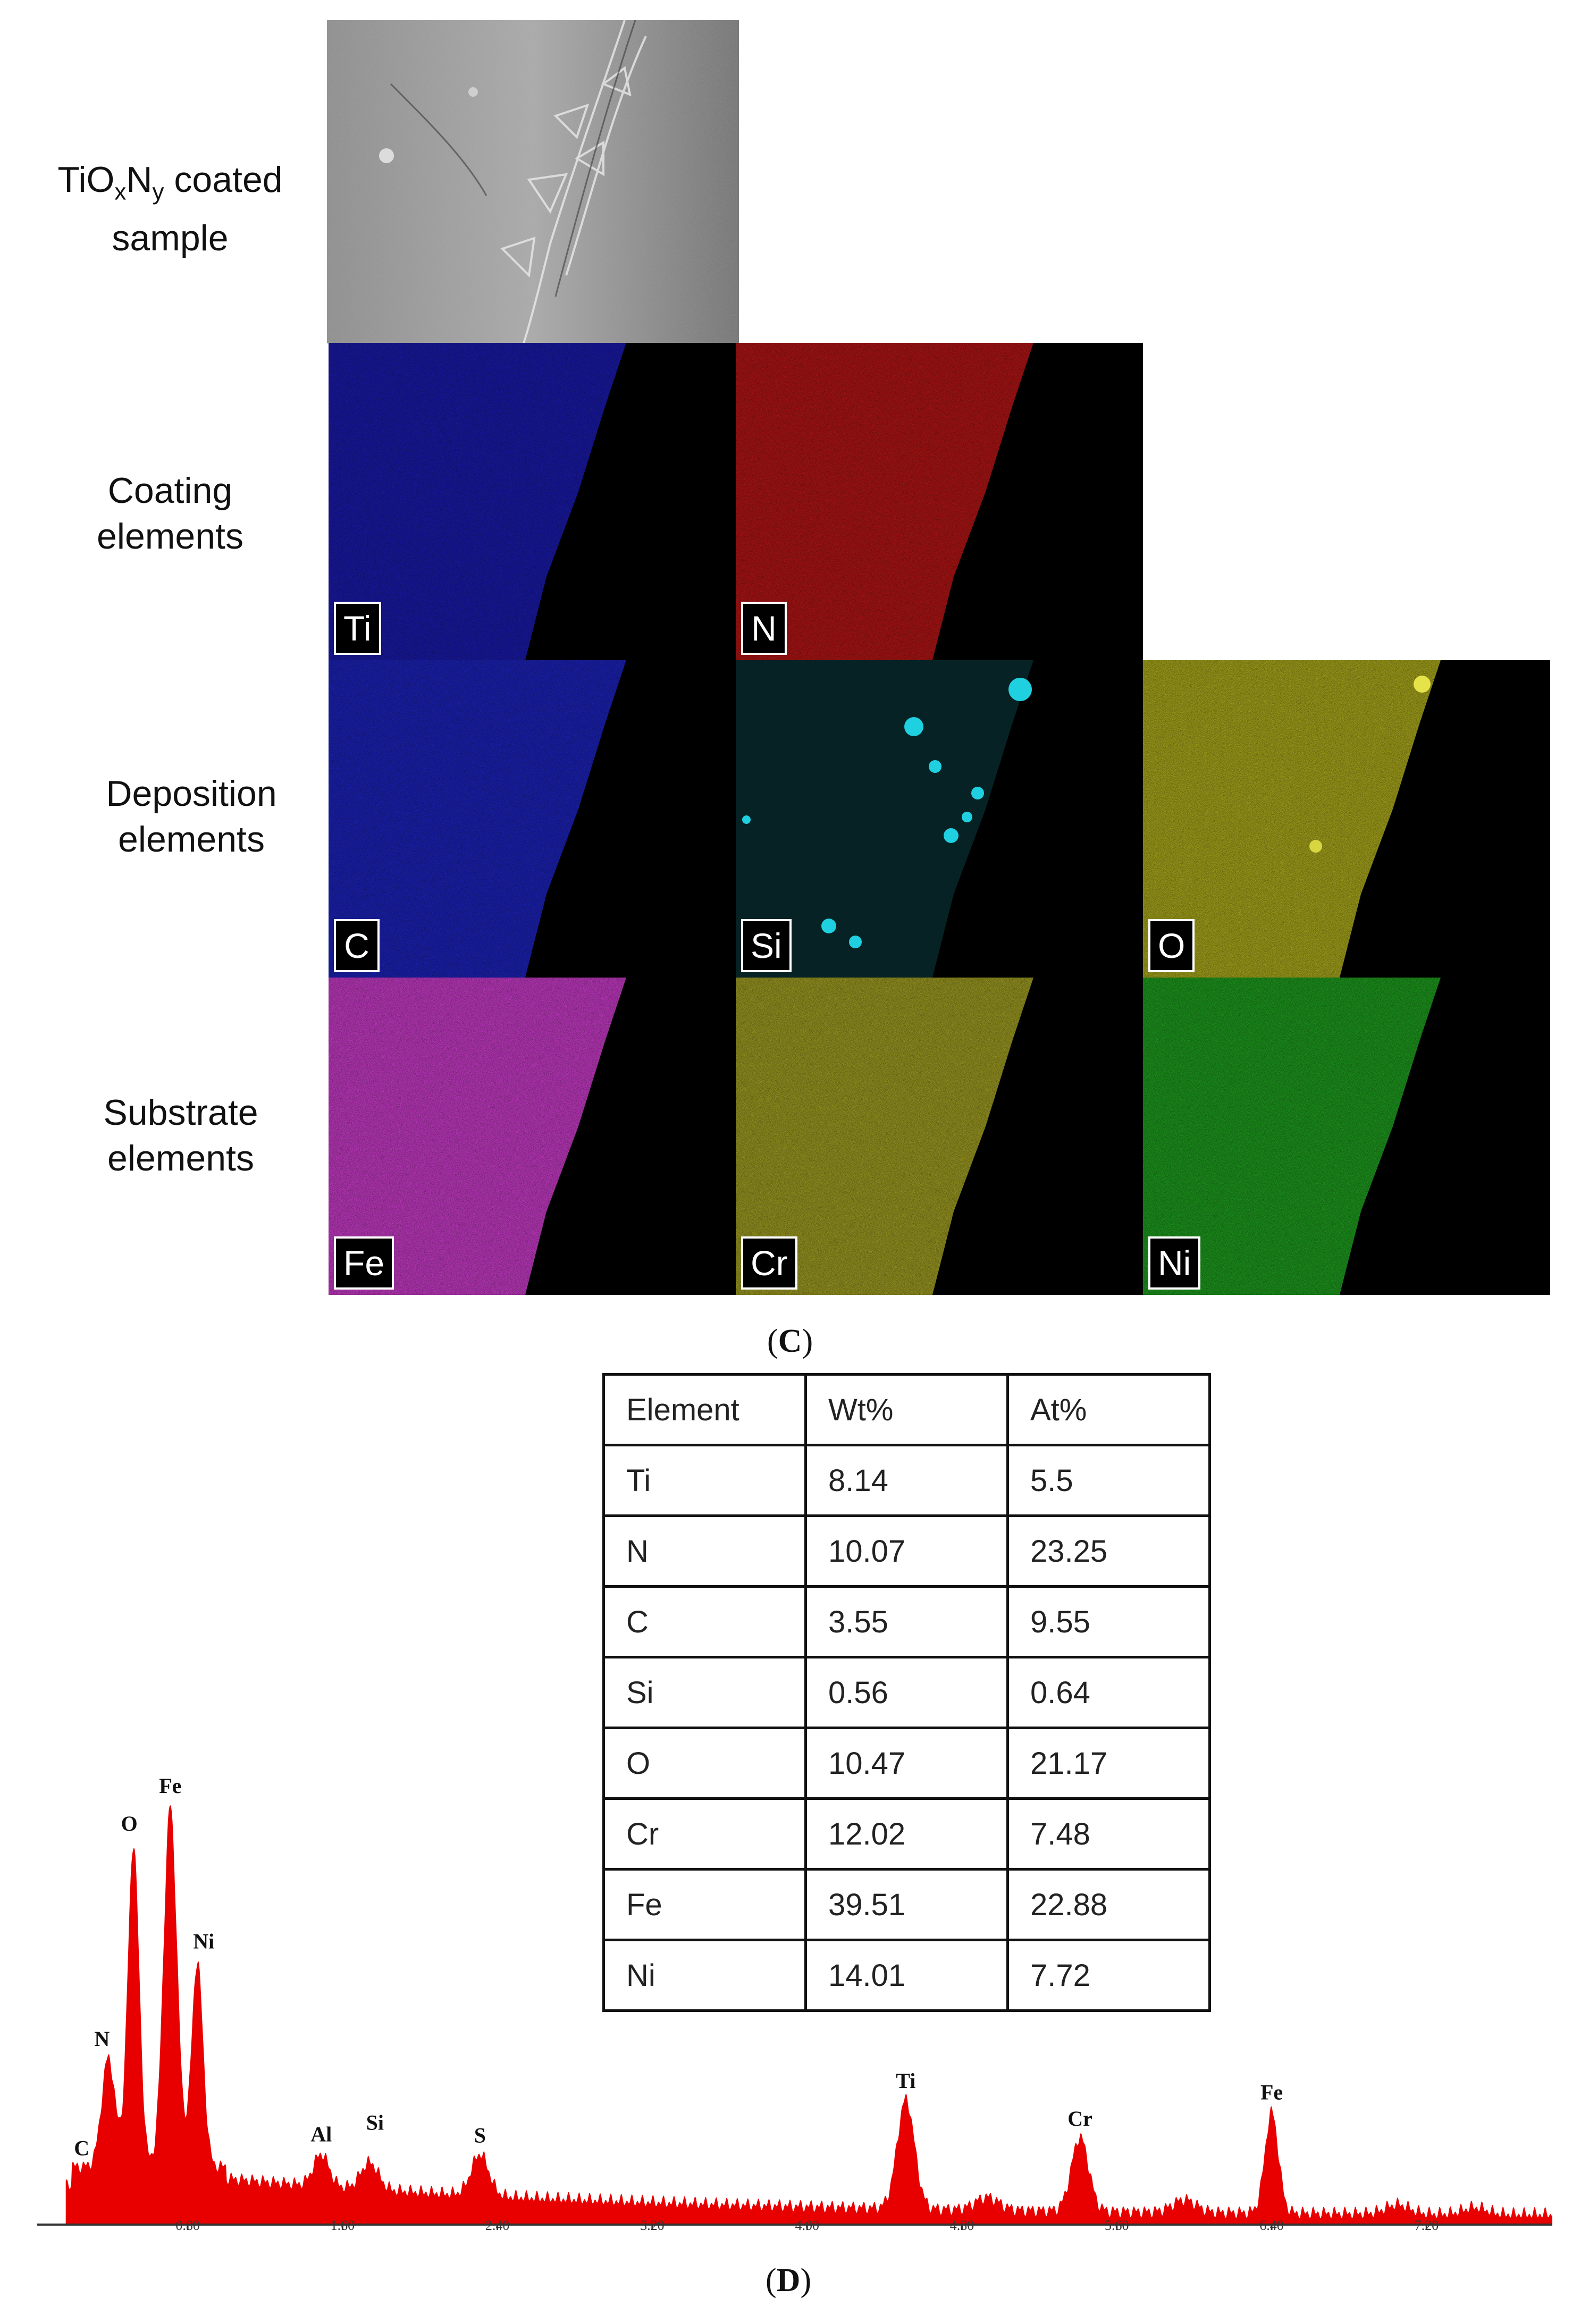  Describe the element at coordinates (766, 946) in the screenshot. I see `map-label-si: Si` at that location.